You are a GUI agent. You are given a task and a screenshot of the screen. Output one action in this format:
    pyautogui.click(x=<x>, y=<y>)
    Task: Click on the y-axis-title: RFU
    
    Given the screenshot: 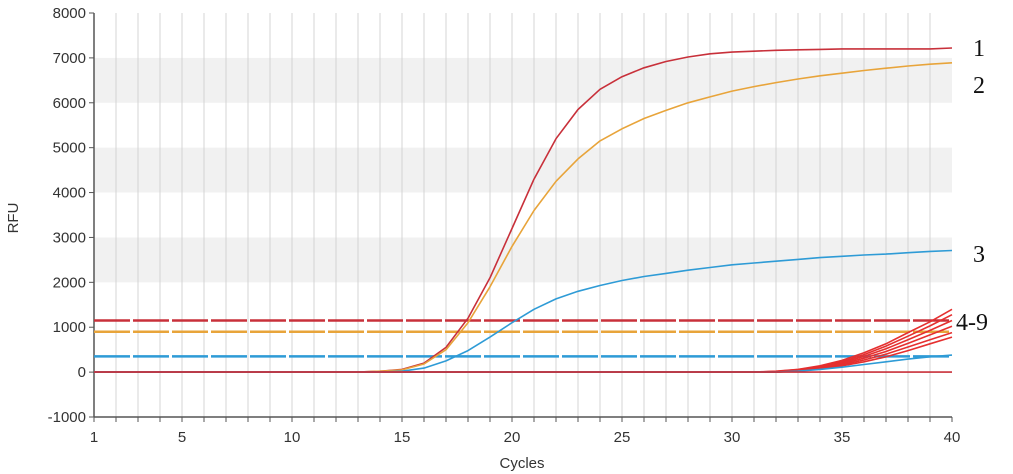 What is the action you would take?
    pyautogui.click(x=13, y=218)
    